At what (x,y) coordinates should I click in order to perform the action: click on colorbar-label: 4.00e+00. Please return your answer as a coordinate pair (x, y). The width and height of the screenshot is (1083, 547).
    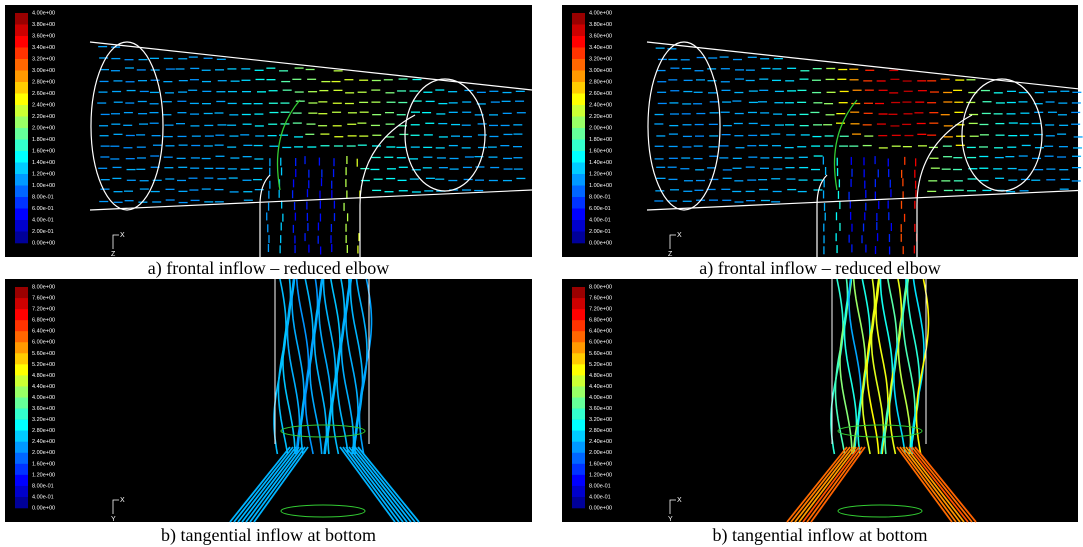
    Looking at the image, I should click on (43, 13).